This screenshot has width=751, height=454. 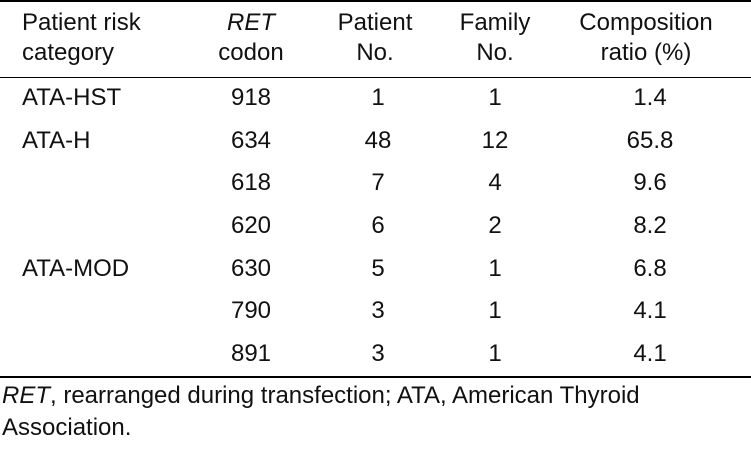 I want to click on header-risk-category: Patient risk category, so click(x=81, y=38).